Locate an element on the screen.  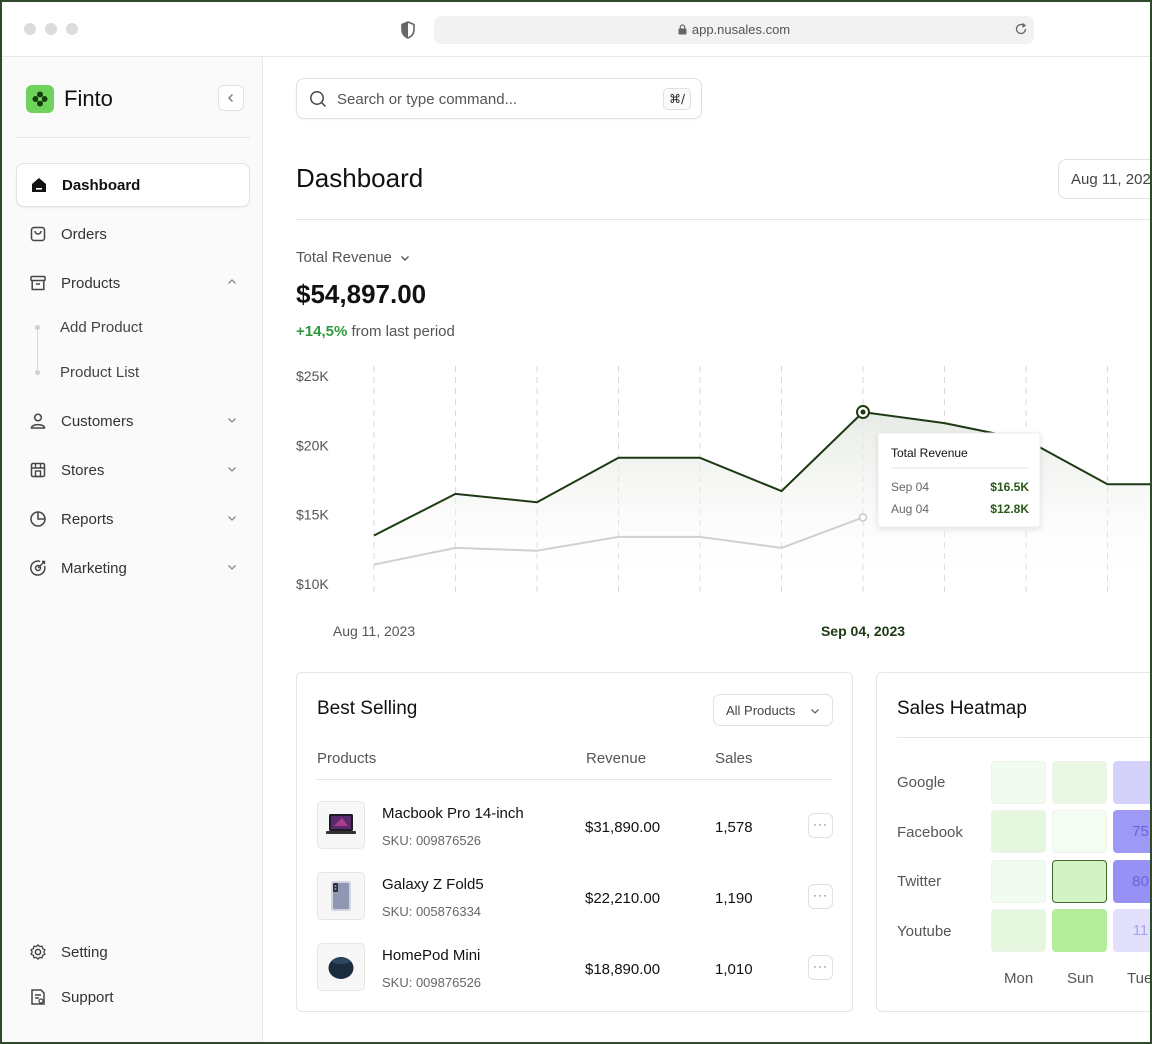
y-tick-label: $20K is located at coordinates (312, 445).